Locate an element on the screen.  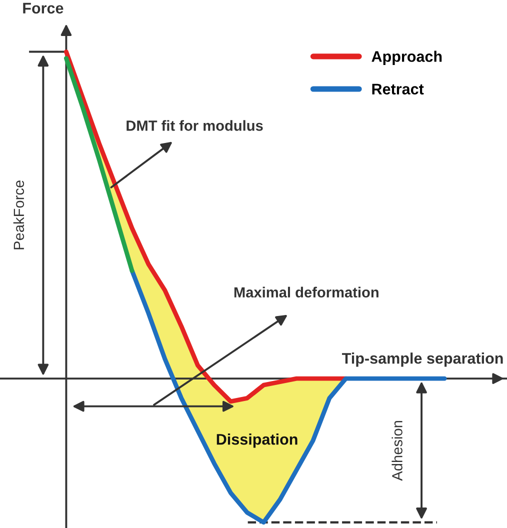
annotation: DMT fit for modulus is located at coordinates (194, 125).